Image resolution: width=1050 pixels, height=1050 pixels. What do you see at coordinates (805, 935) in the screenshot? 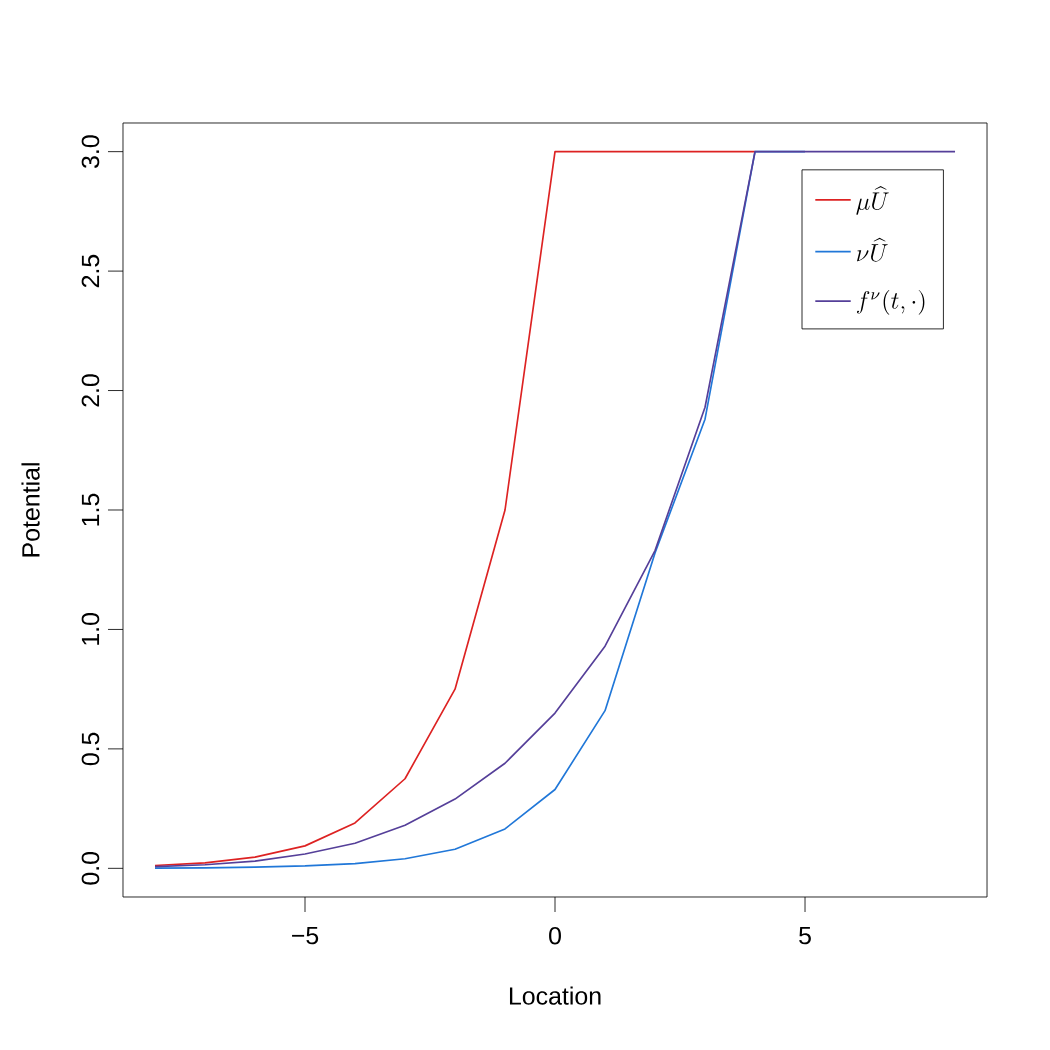
I see `x-tick-label: 5` at bounding box center [805, 935].